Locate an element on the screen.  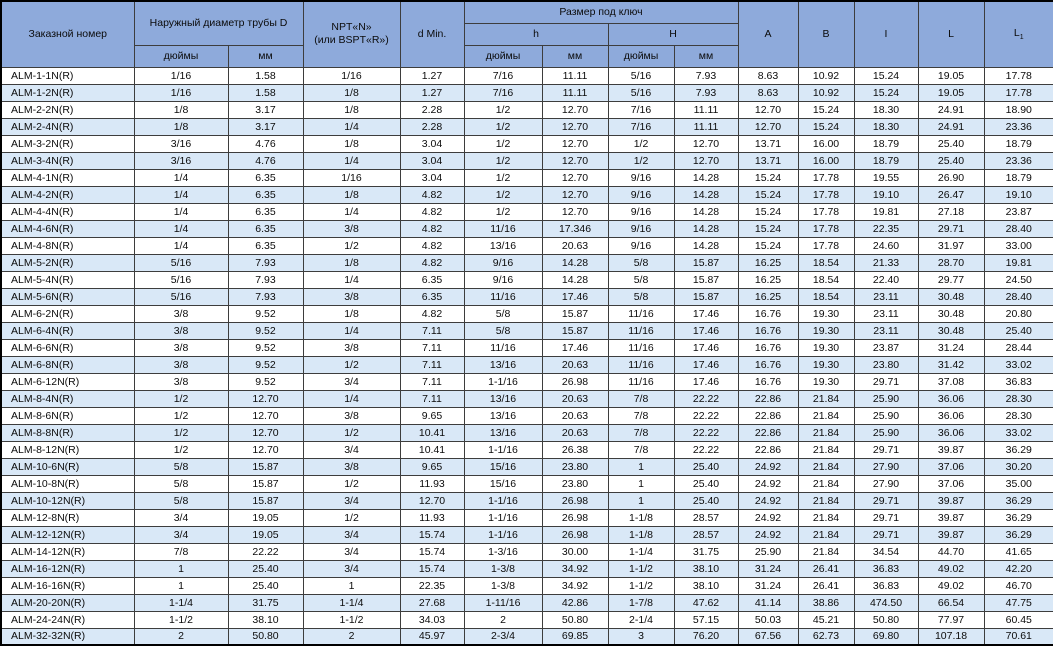
value-cell: 1-1/2 is located at coordinates (641, 568).